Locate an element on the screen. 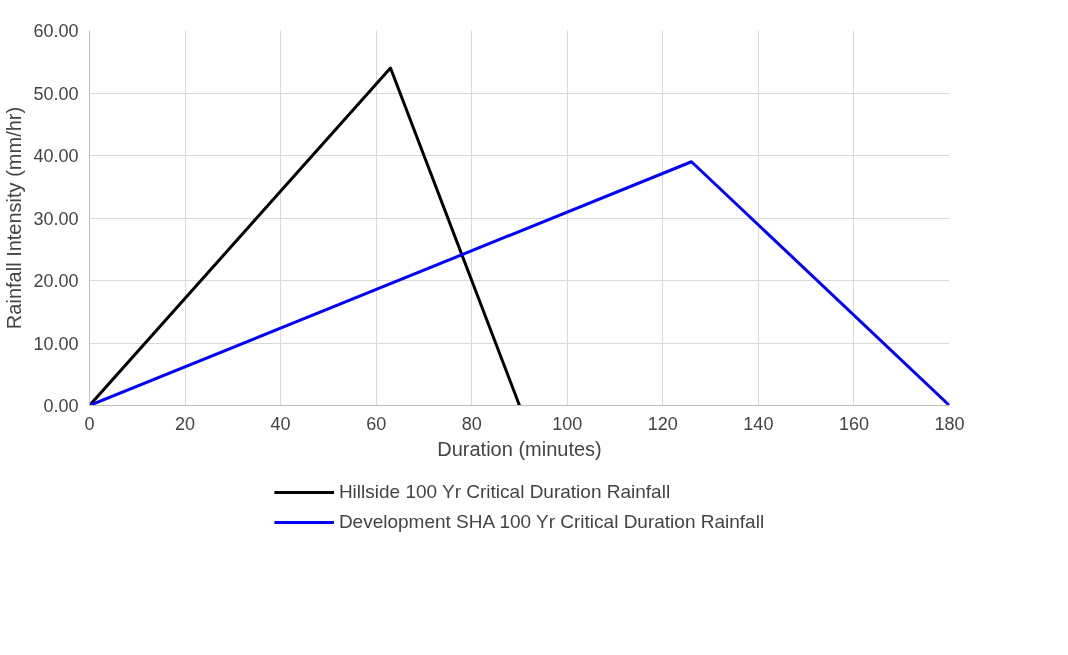 This screenshot has height=655, width=1068. x-tick-label: 20 is located at coordinates (185, 423).